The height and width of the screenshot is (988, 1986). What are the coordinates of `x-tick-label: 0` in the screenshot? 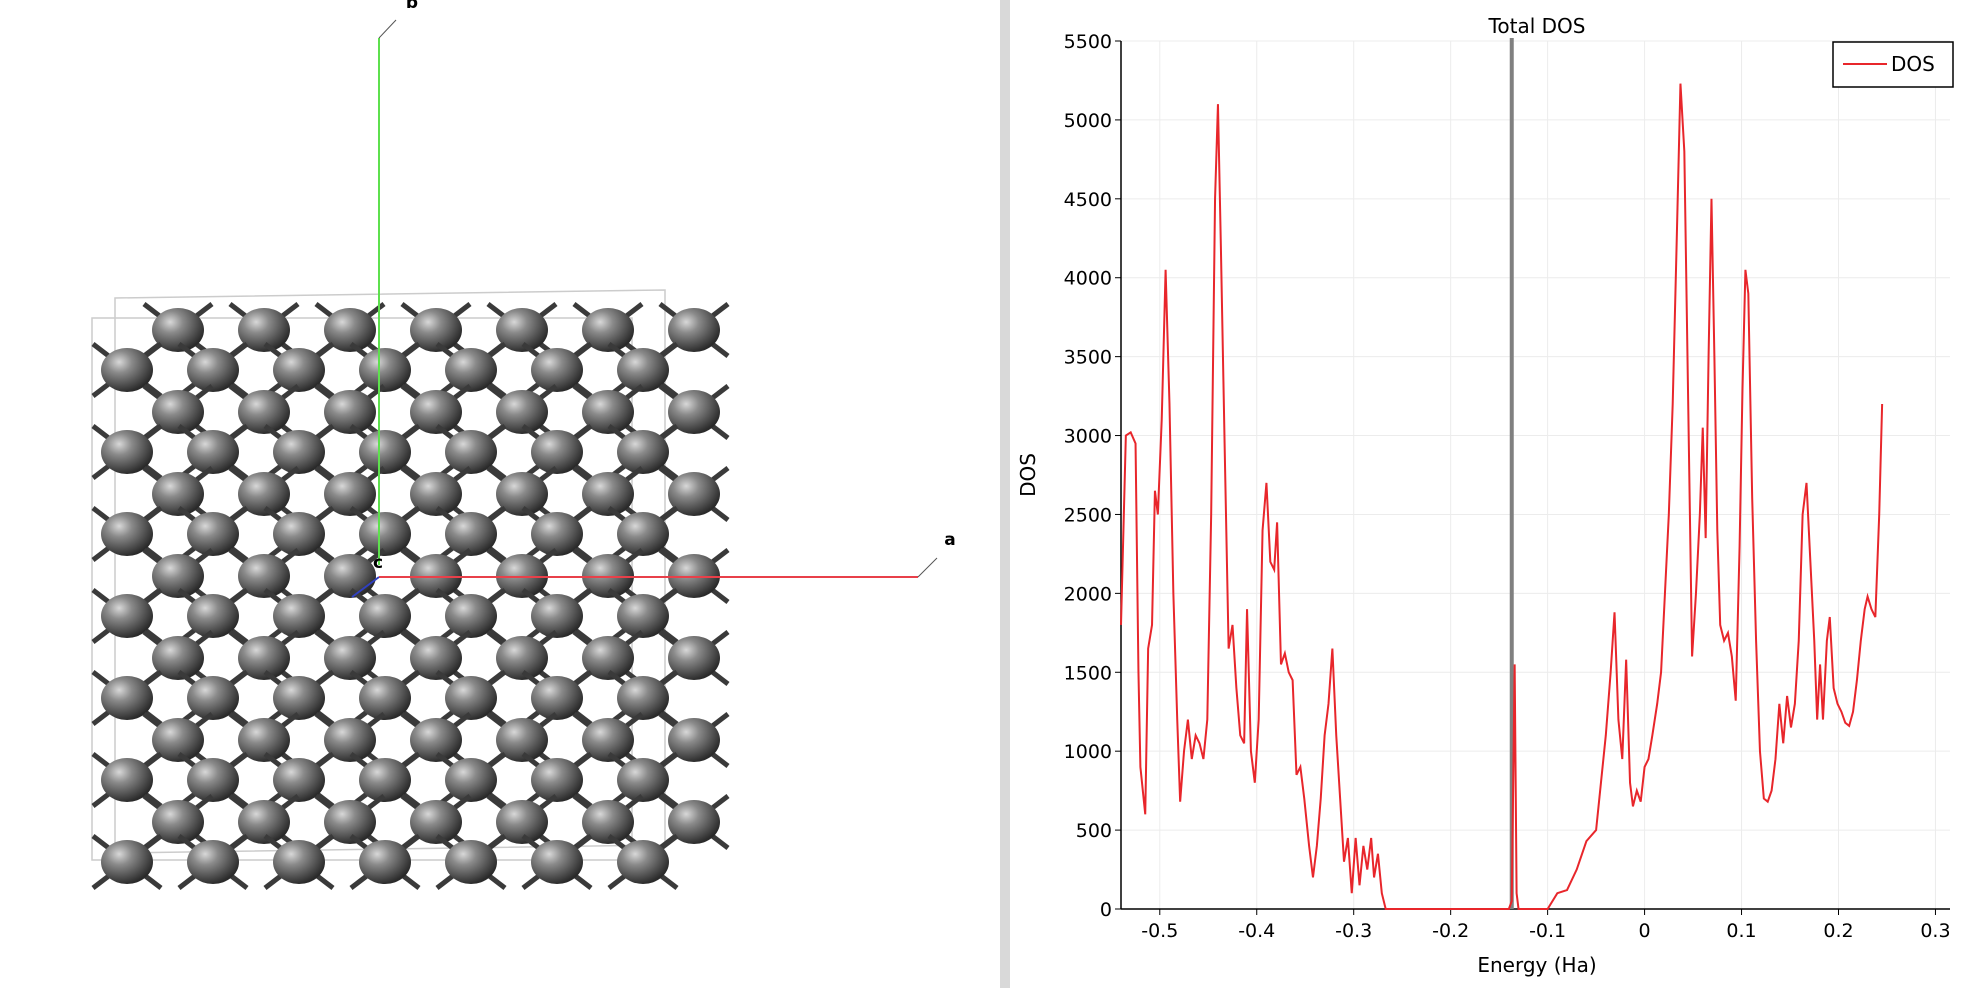 It's located at (1645, 931).